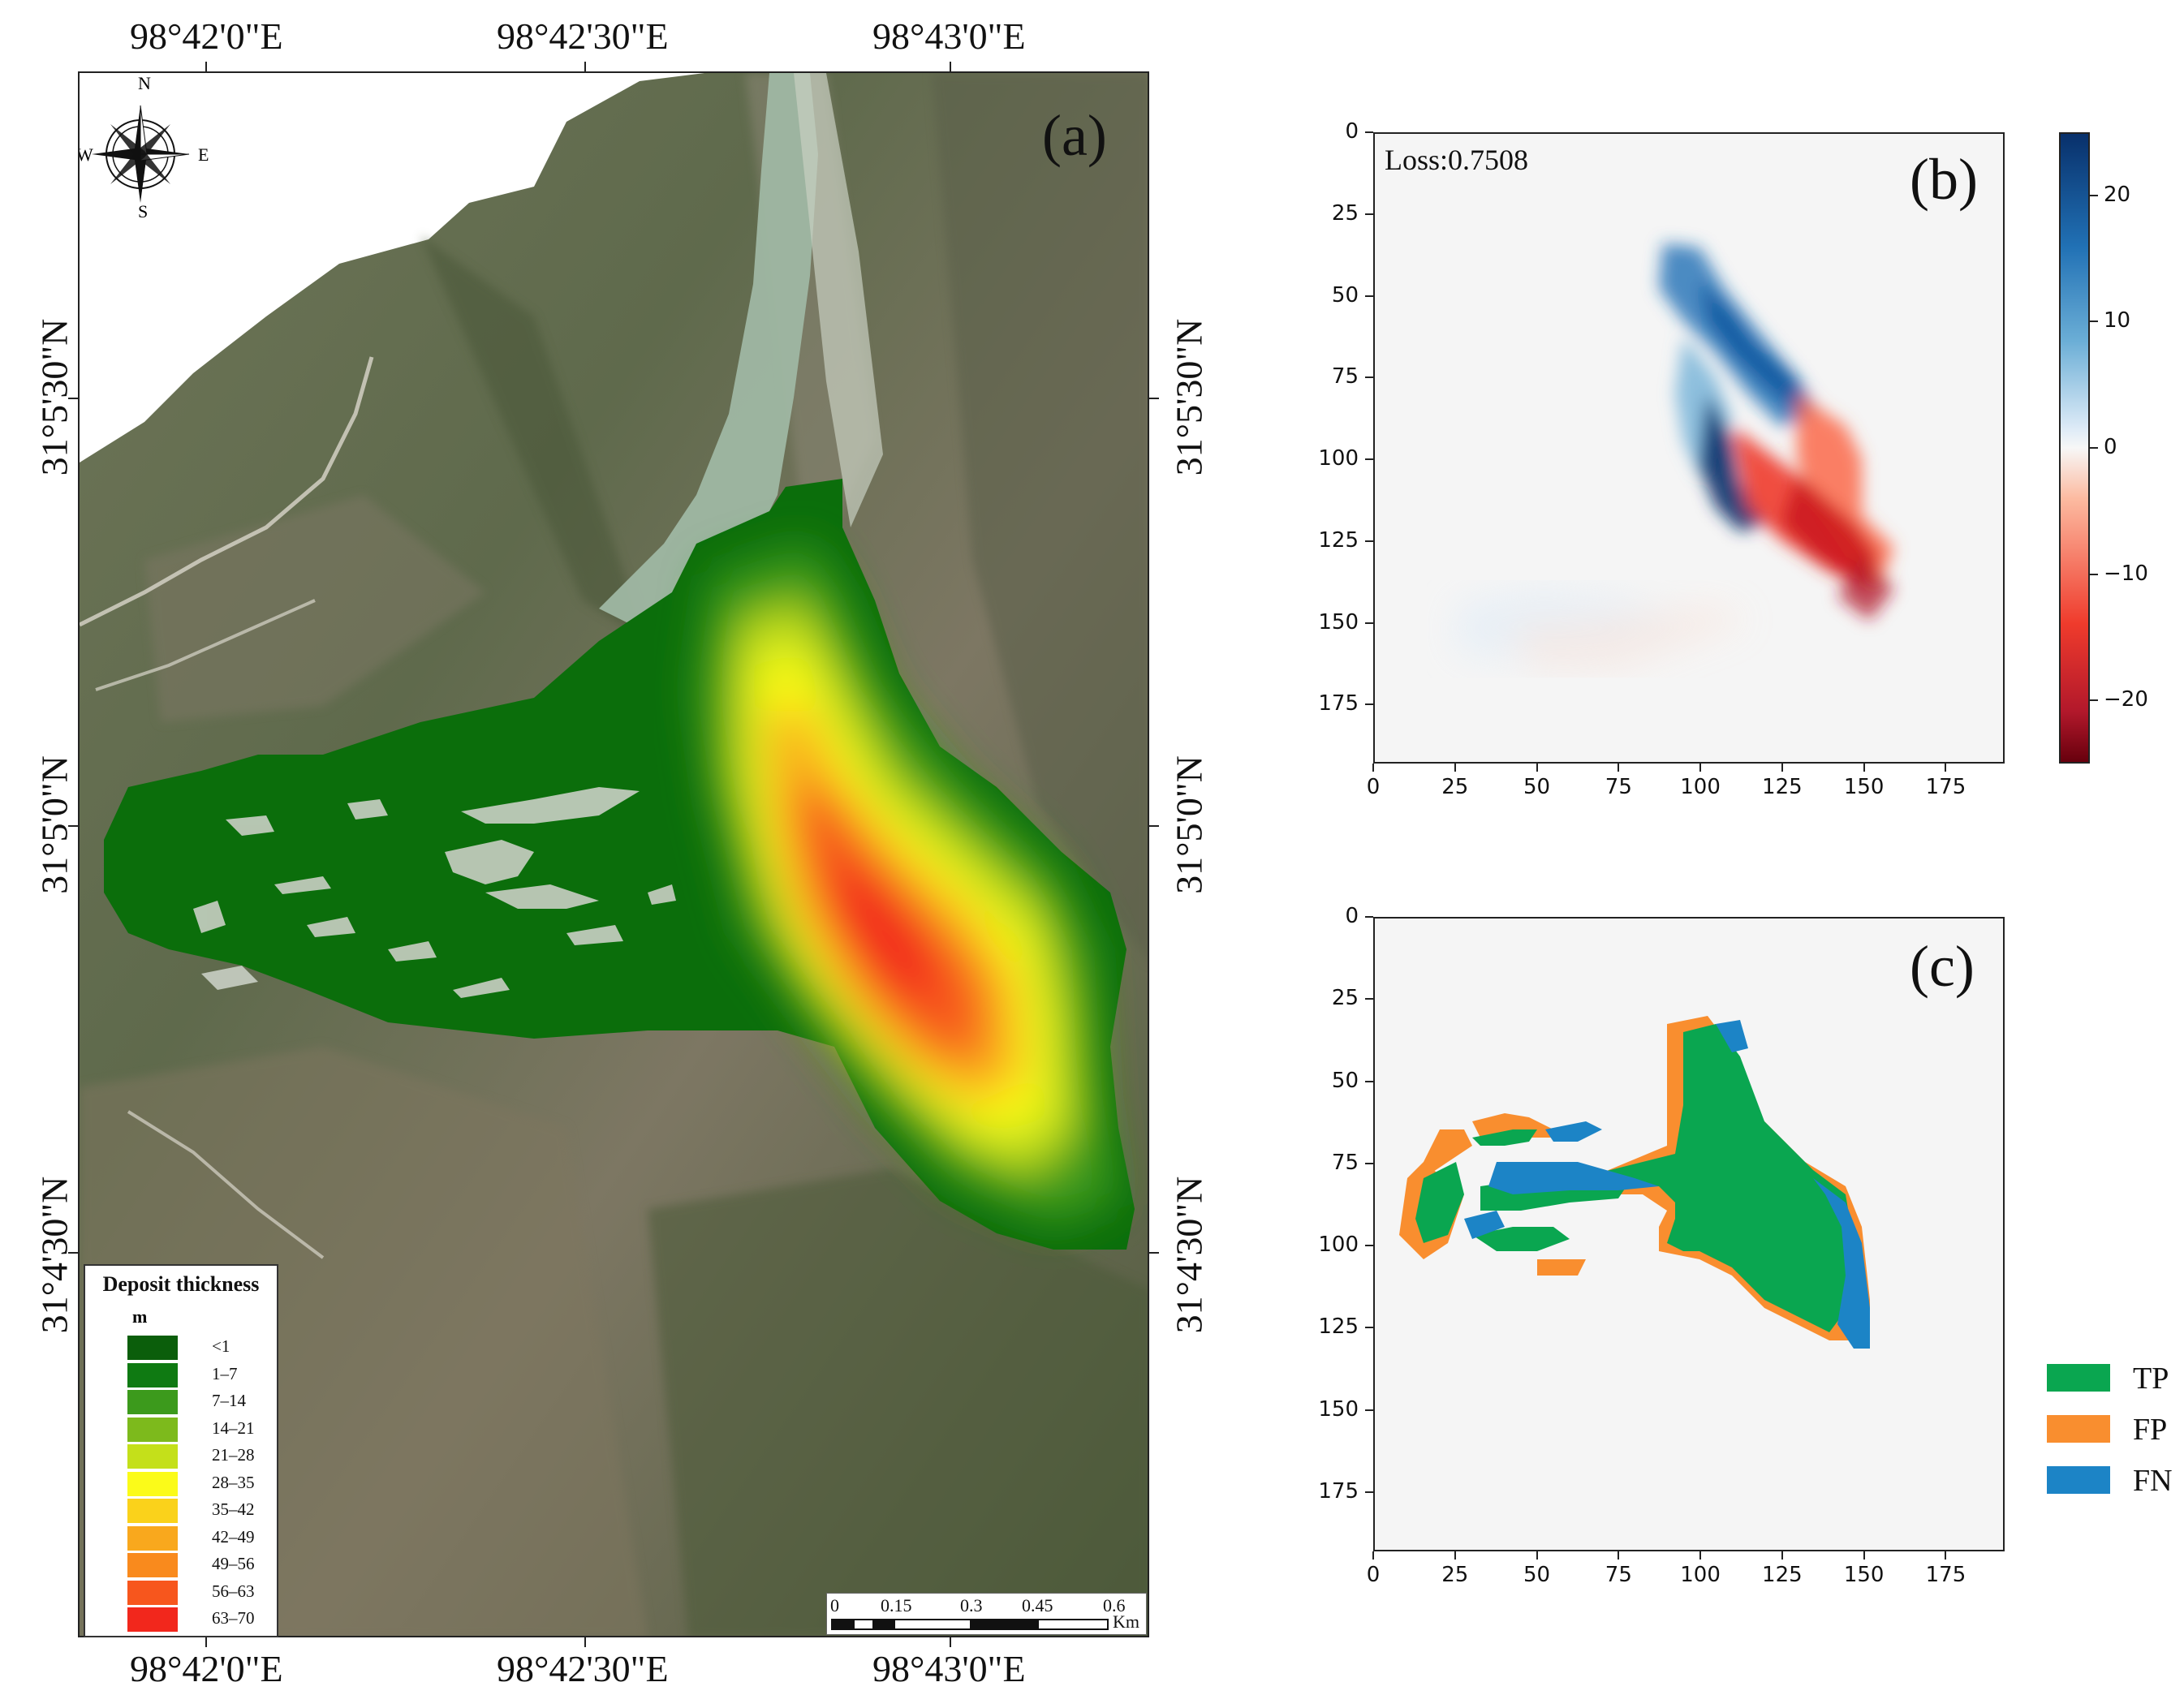 The image size is (2184, 1708). I want to click on lon-label-bottom-3: 98°43'0"E, so click(949, 1668).